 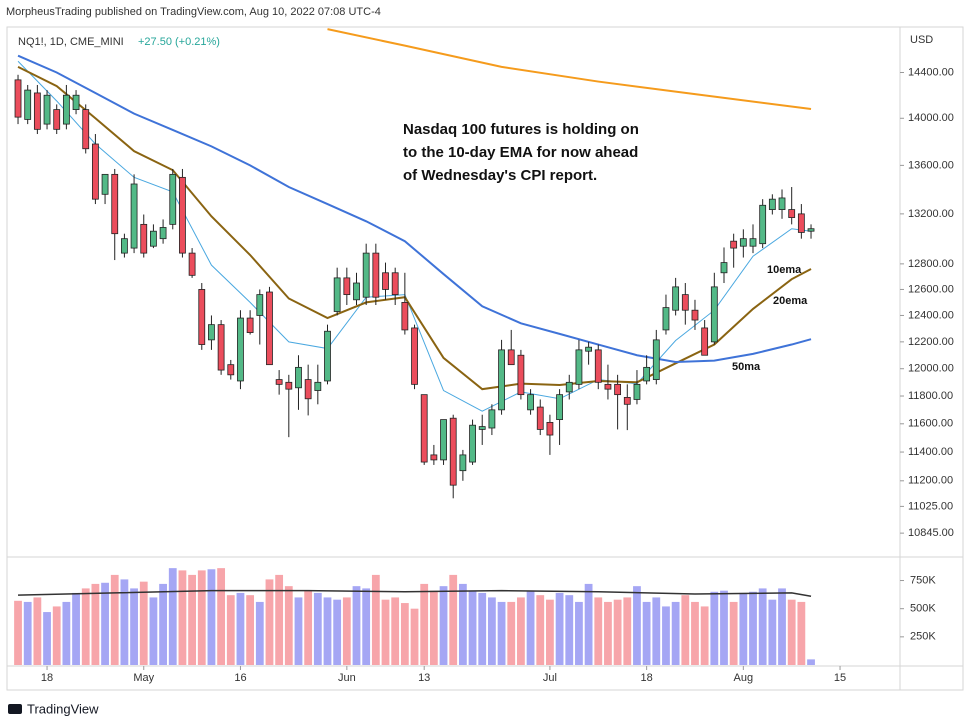 What do you see at coordinates (179, 42) in the screenshot?
I see `change: +27.50 (+0.21%)` at bounding box center [179, 42].